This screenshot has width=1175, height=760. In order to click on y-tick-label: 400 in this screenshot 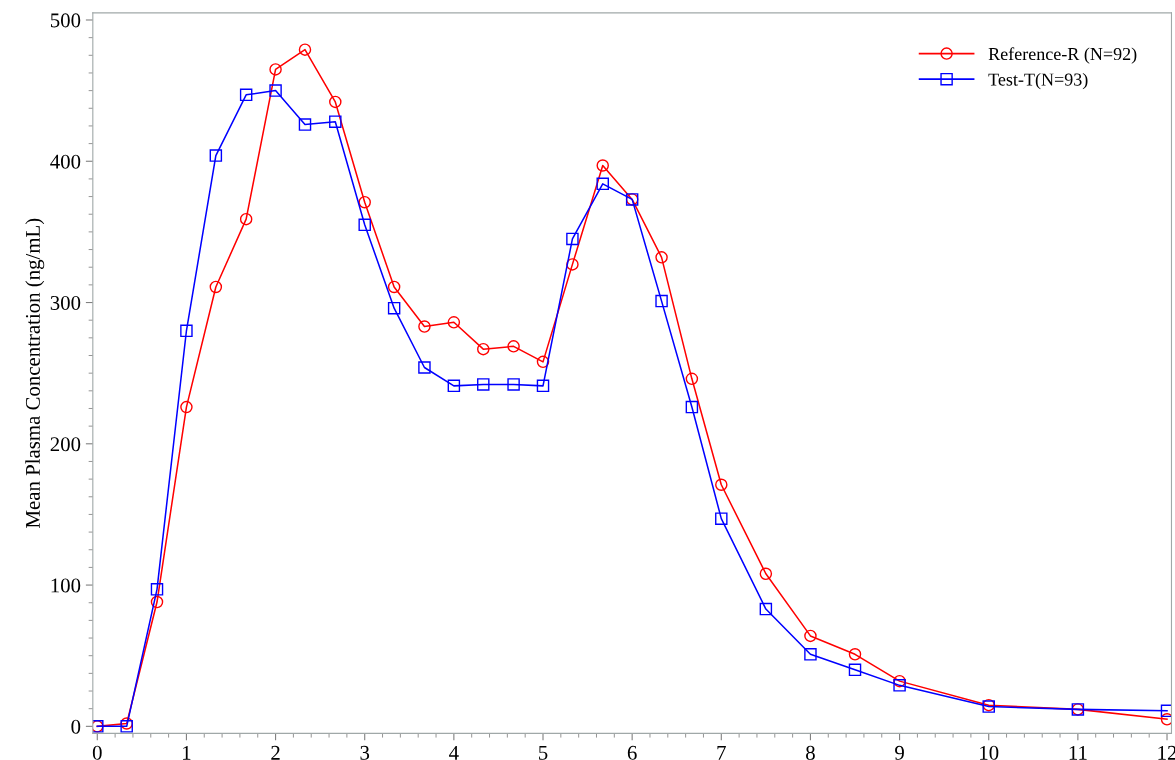, I will do `click(65, 161)`.